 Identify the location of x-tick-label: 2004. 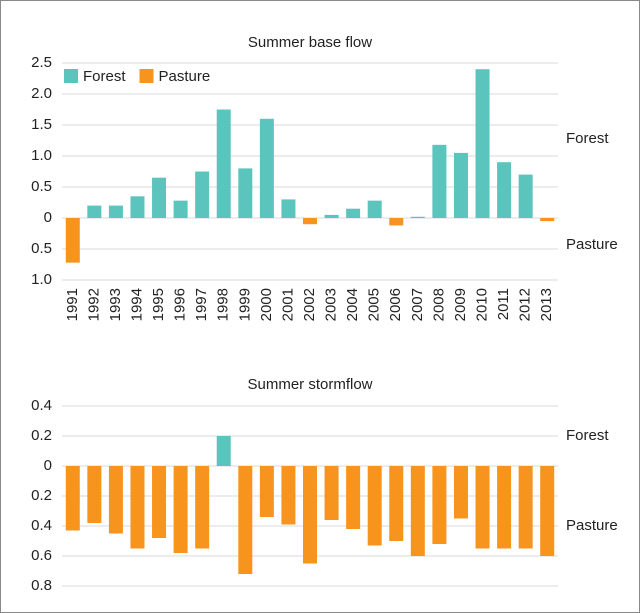
(352, 304).